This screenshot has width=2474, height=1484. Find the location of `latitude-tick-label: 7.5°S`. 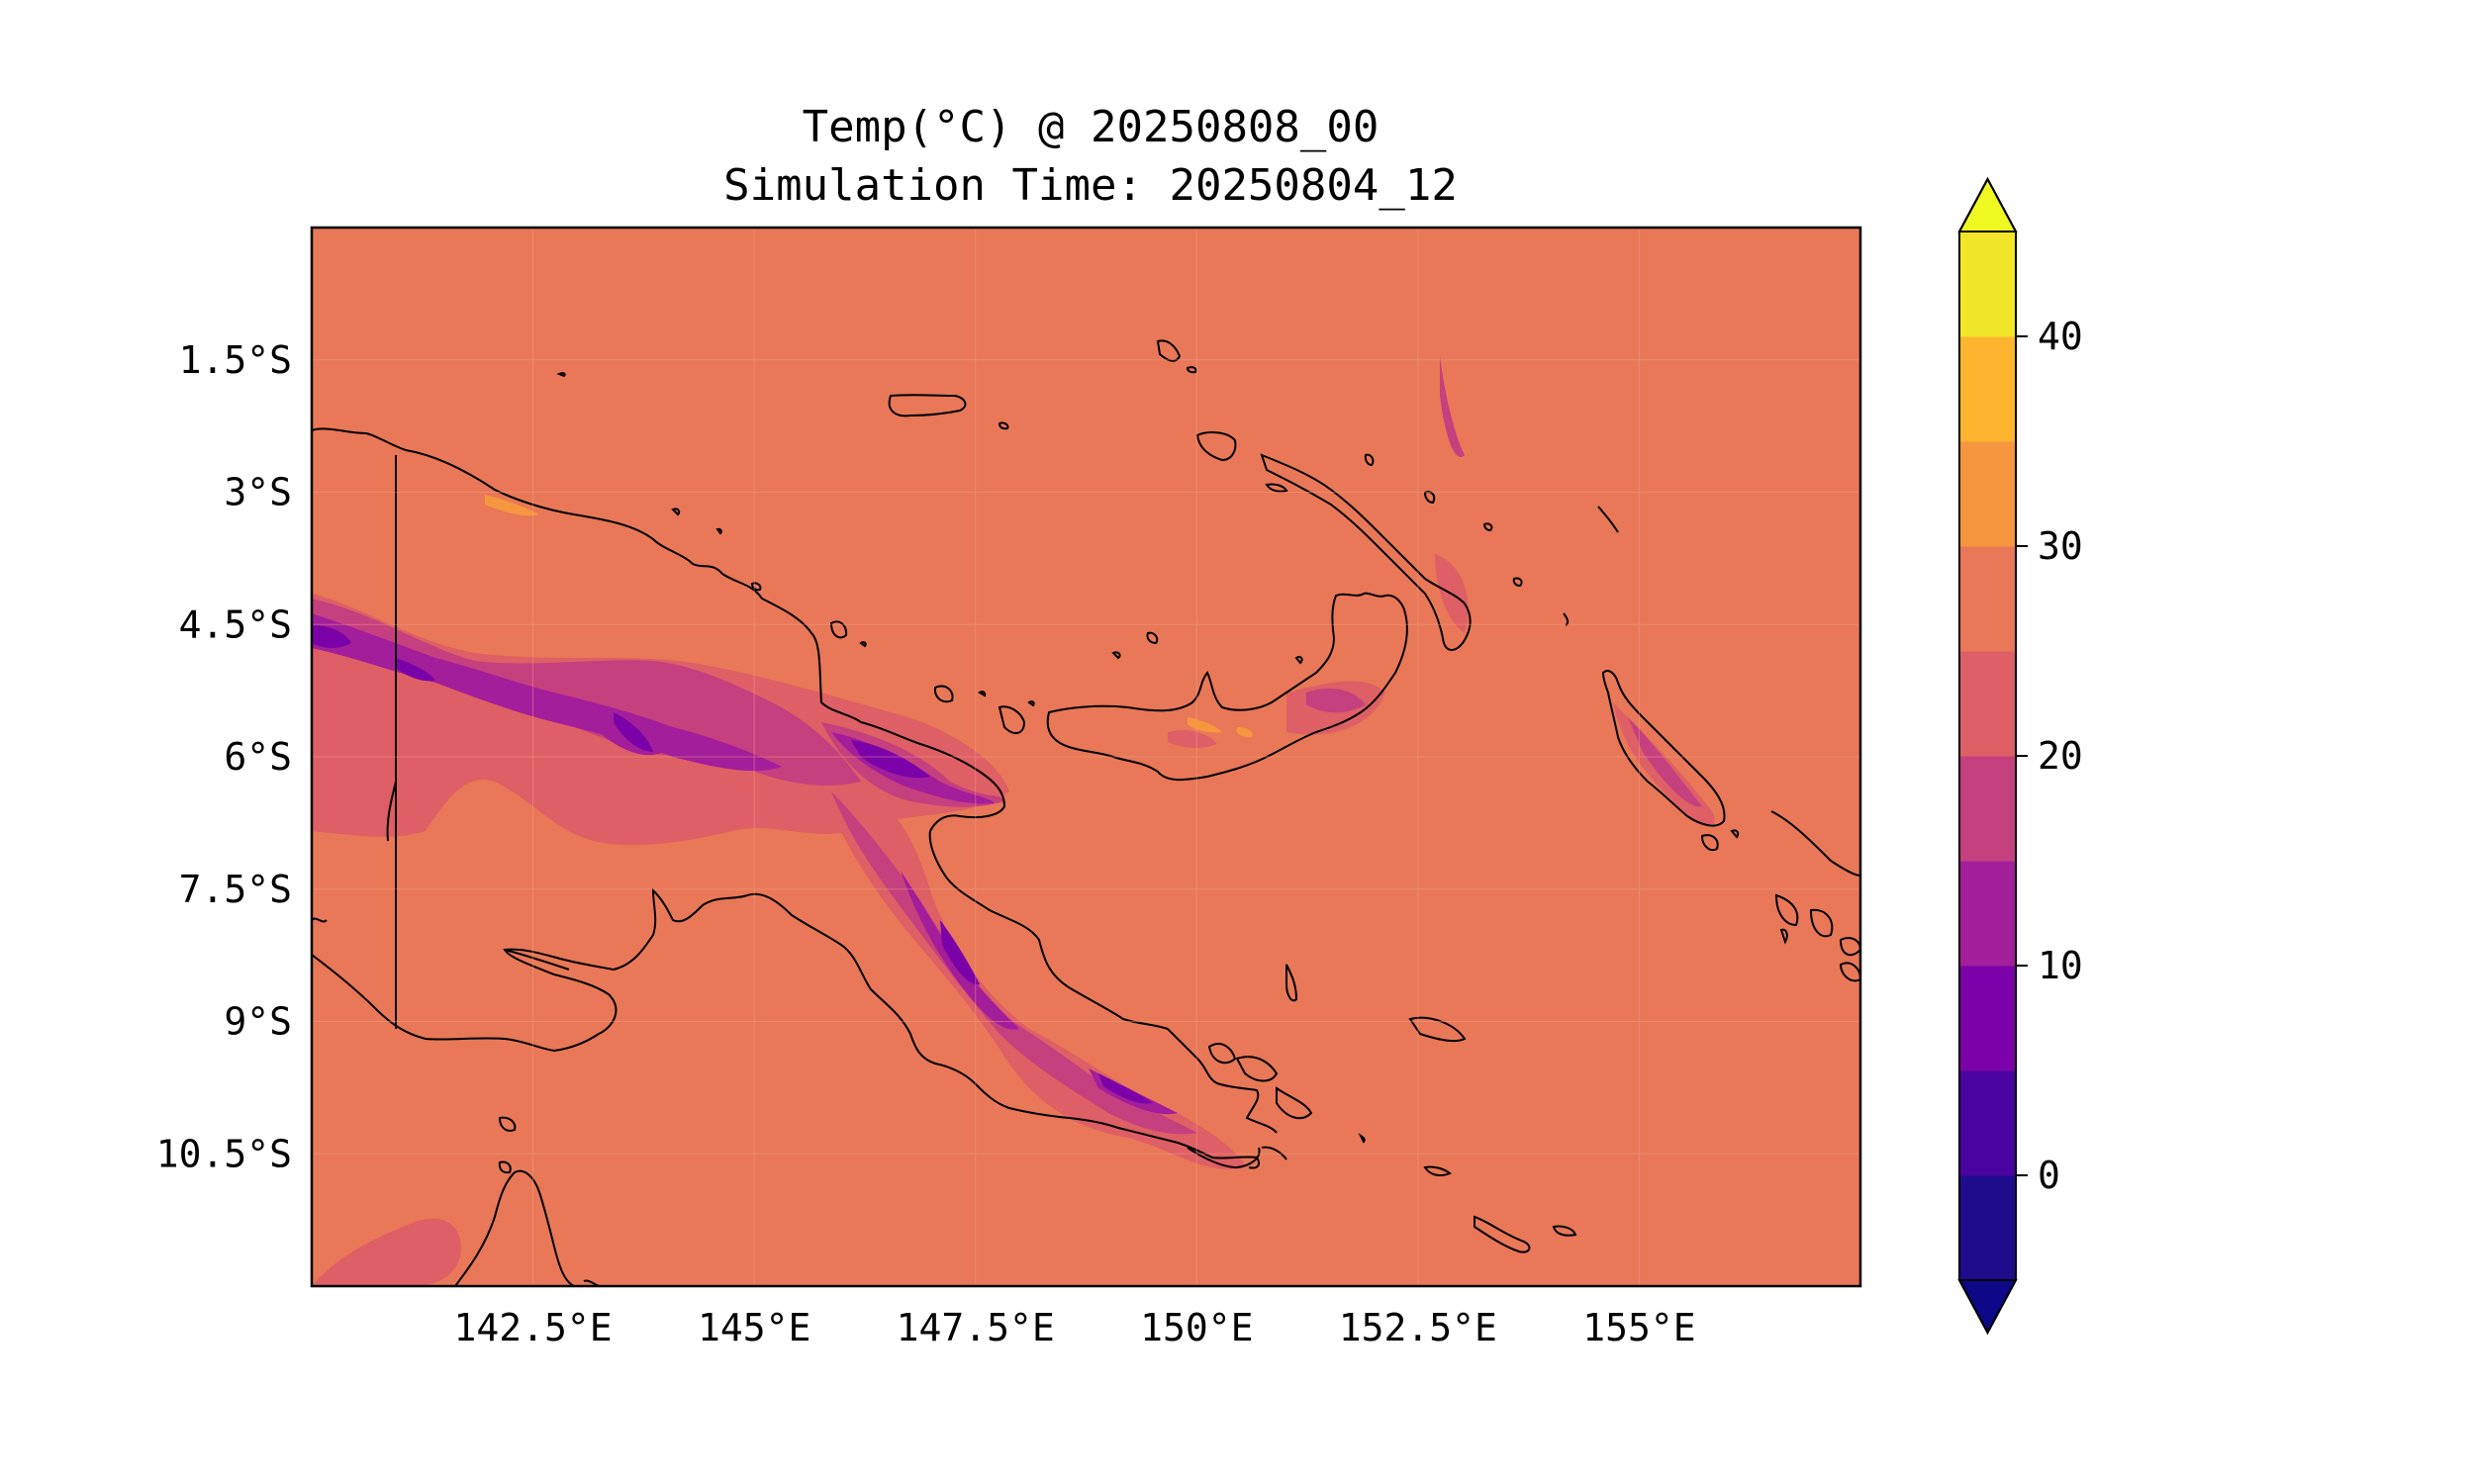

latitude-tick-label: 7.5°S is located at coordinates (236, 889).